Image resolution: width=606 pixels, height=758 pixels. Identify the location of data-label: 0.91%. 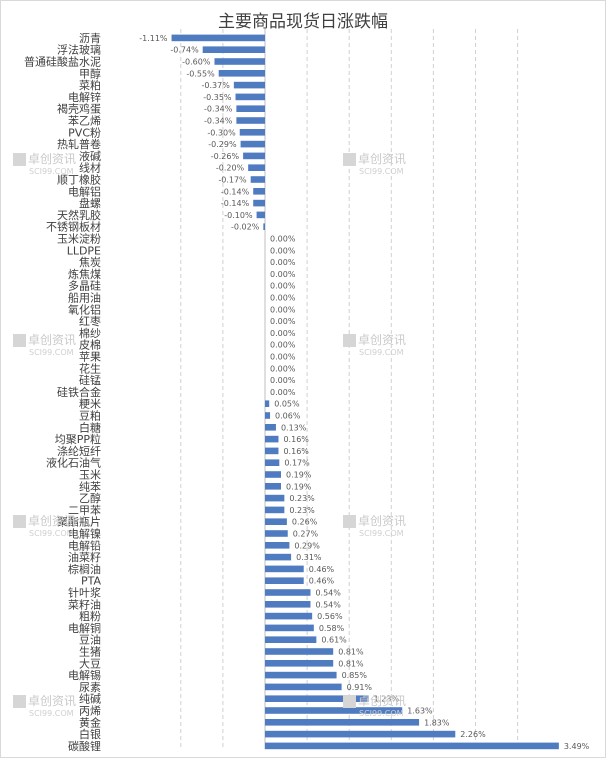
(360, 687).